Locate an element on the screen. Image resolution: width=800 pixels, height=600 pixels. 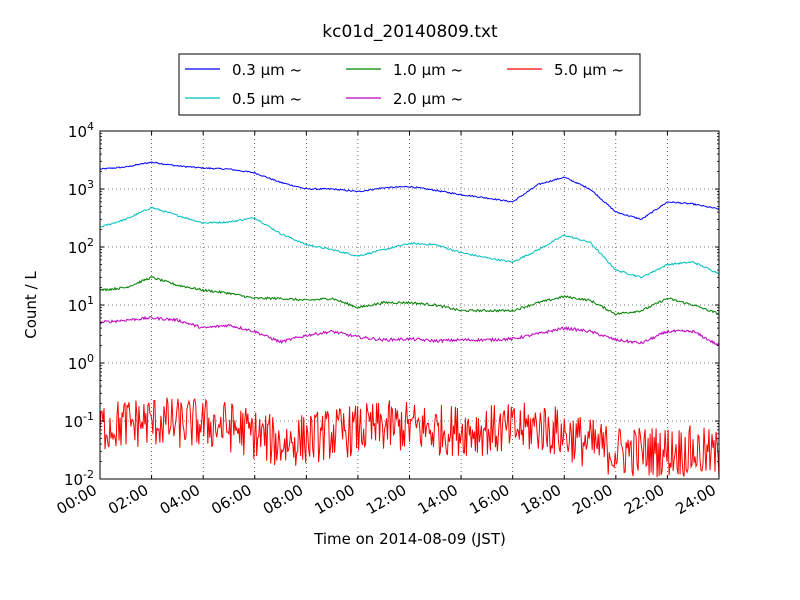
x-tick-label: 20:00 is located at coordinates (592, 499).